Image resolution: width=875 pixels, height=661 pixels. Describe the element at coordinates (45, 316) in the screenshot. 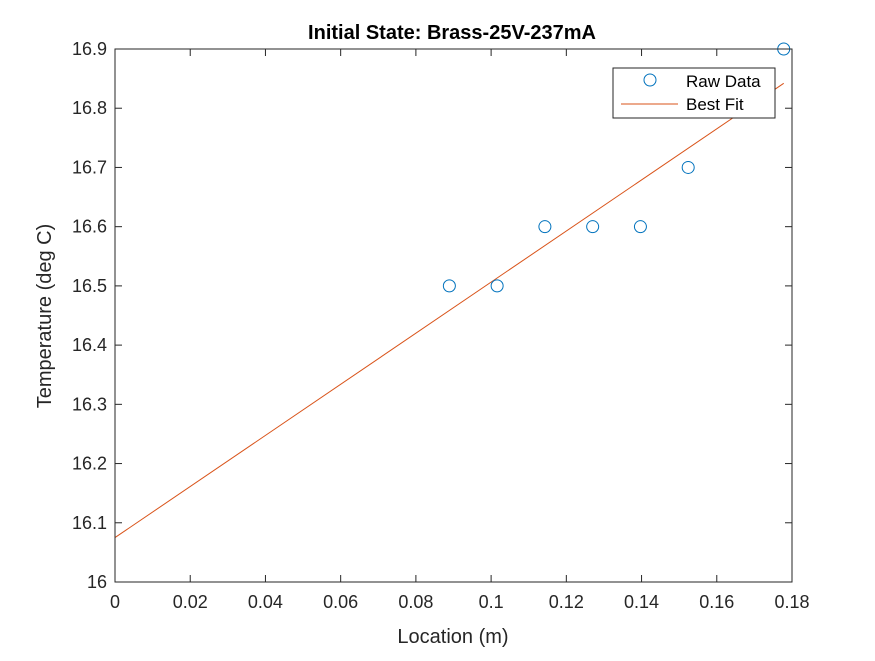

I see `y-axis-label: Temperature (deg C)` at that location.